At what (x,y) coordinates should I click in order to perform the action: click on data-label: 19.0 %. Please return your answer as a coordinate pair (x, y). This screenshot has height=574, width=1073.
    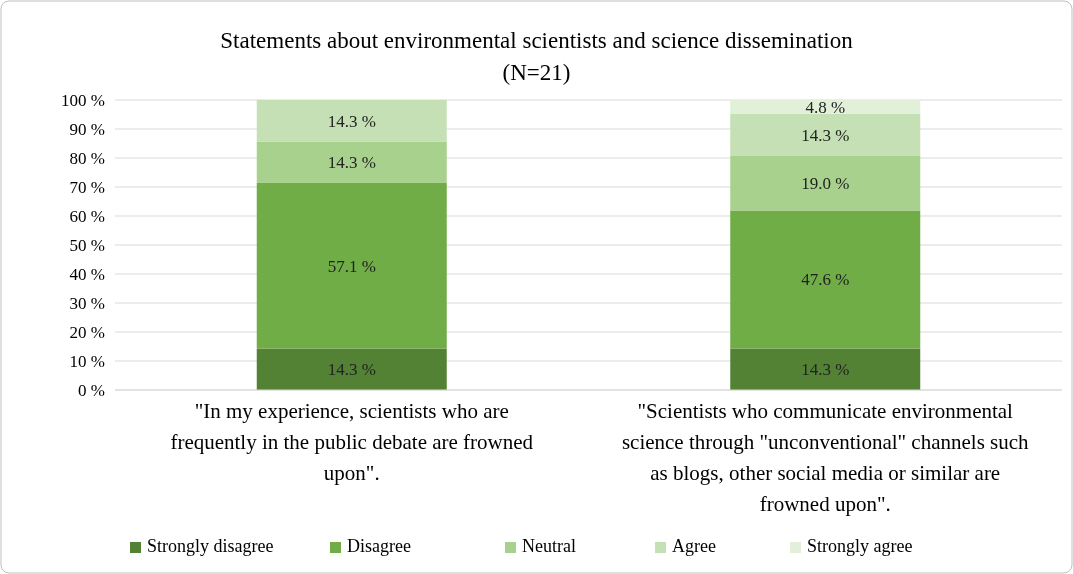
    Looking at the image, I should click on (825, 183).